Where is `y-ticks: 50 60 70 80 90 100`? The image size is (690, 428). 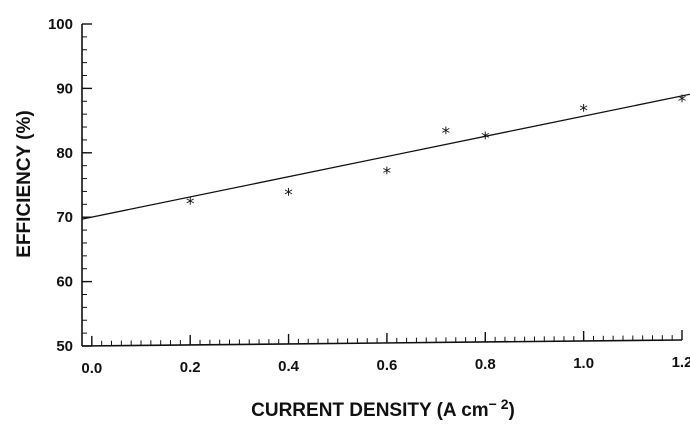
y-ticks: 50 60 70 80 90 100 is located at coordinates (70, 185).